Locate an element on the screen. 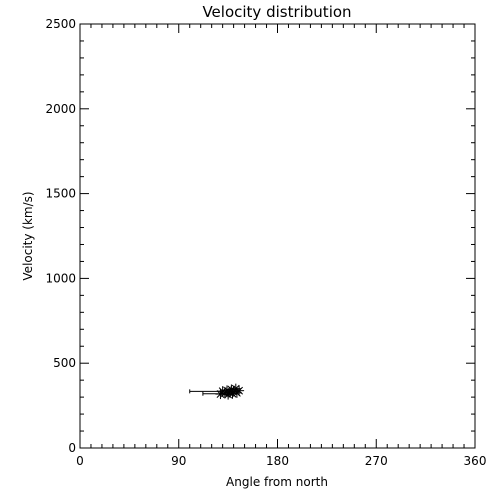 The image size is (500, 500). x-tick-label: 90 is located at coordinates (178, 461).